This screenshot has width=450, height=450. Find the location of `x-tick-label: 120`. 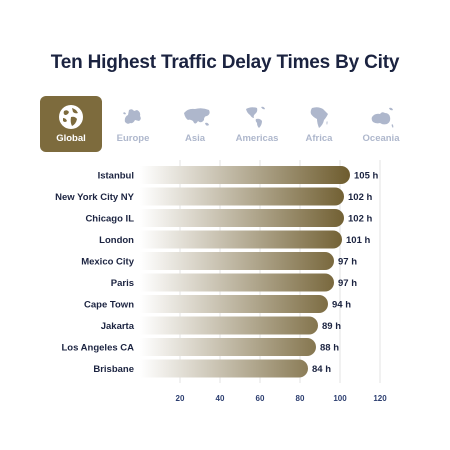

x-tick-label: 120 is located at coordinates (380, 398).